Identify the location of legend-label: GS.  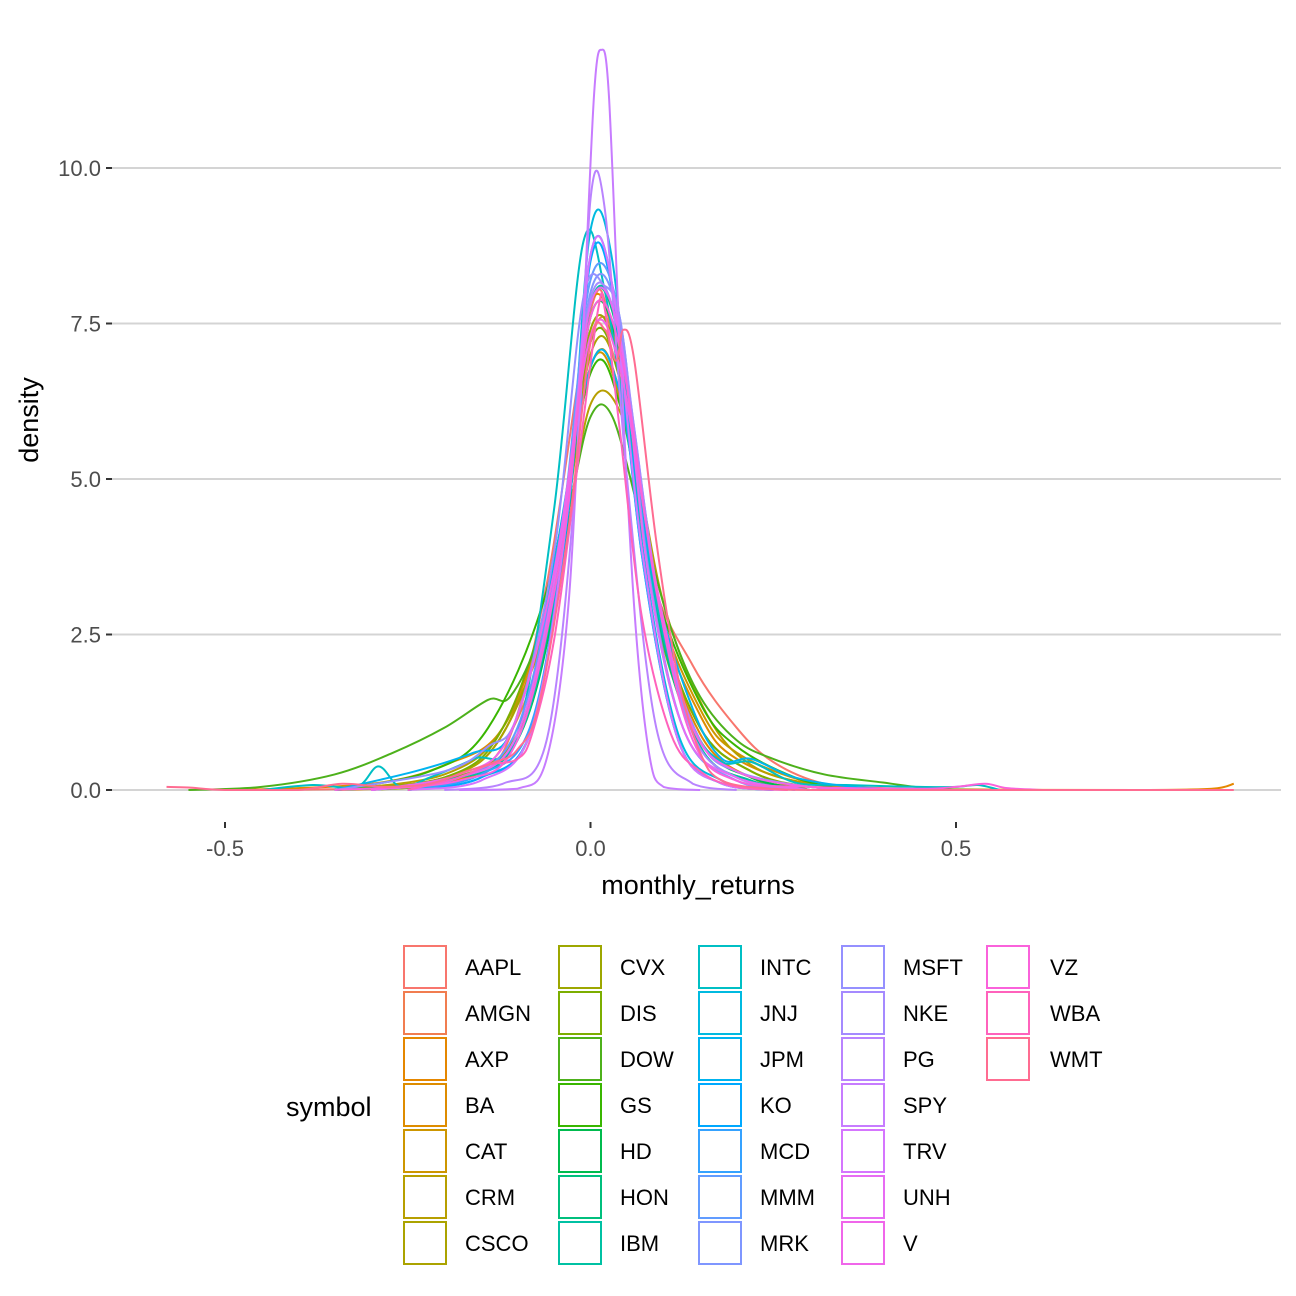
(636, 1105).